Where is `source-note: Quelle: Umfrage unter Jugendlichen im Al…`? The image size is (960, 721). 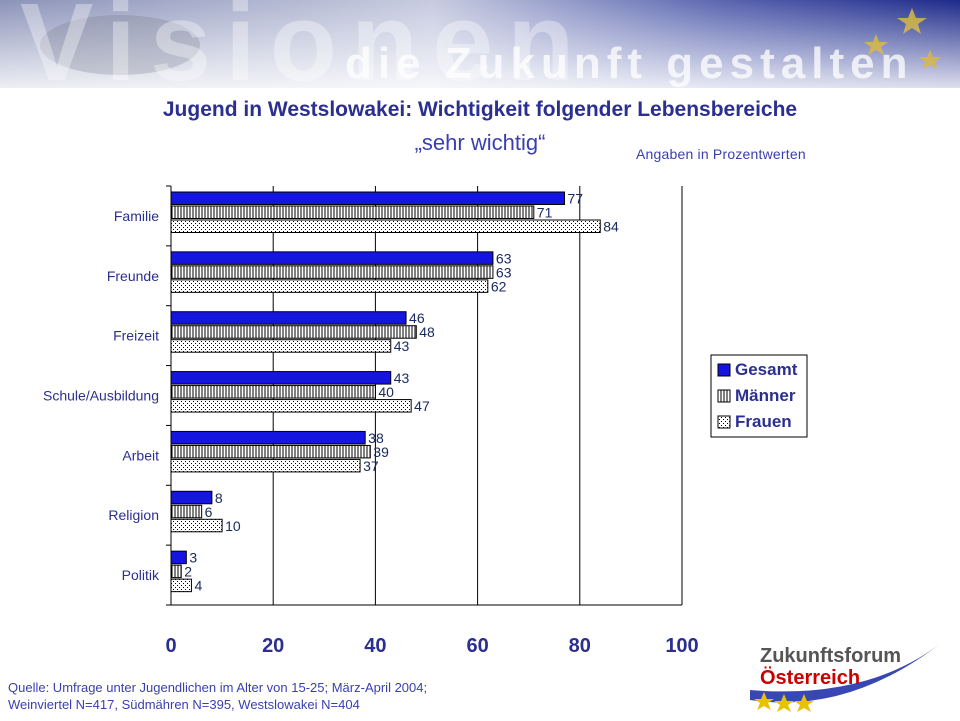
source-note: Quelle: Umfrage unter Jugendlichen im Al… is located at coordinates (217, 696).